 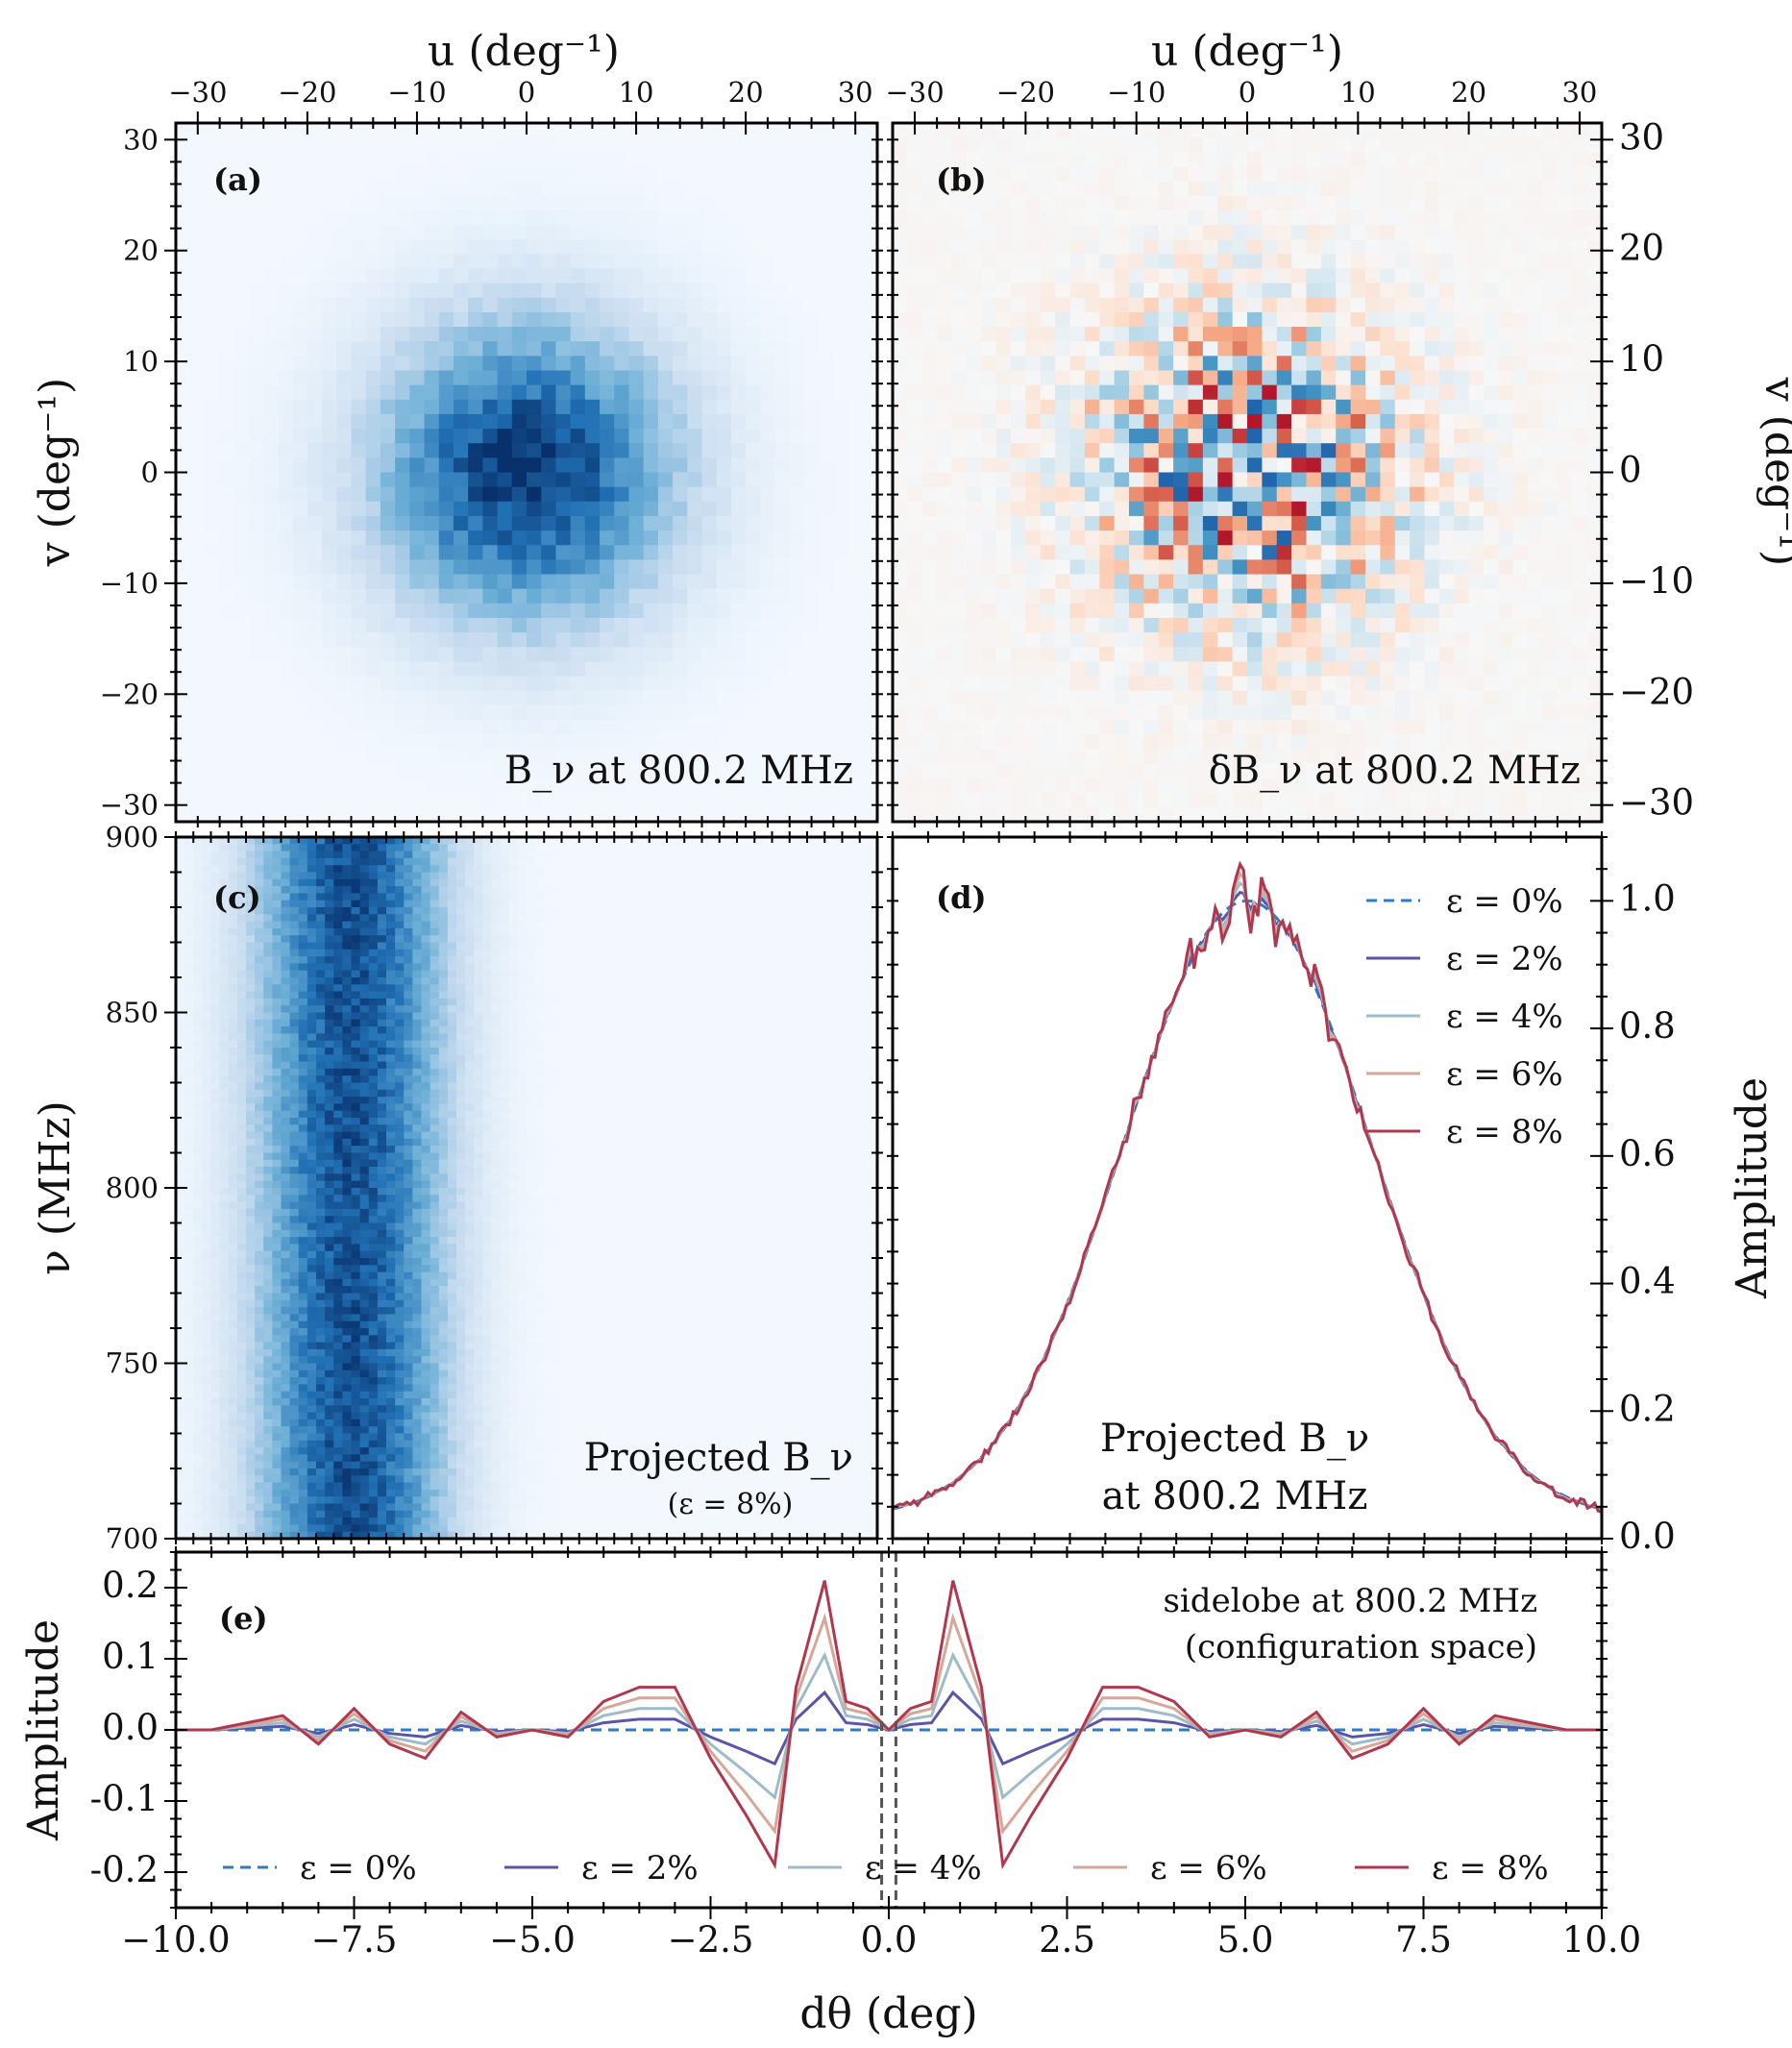 What do you see at coordinates (1248, 473) in the screenshot?
I see `panel-b-heatmap` at bounding box center [1248, 473].